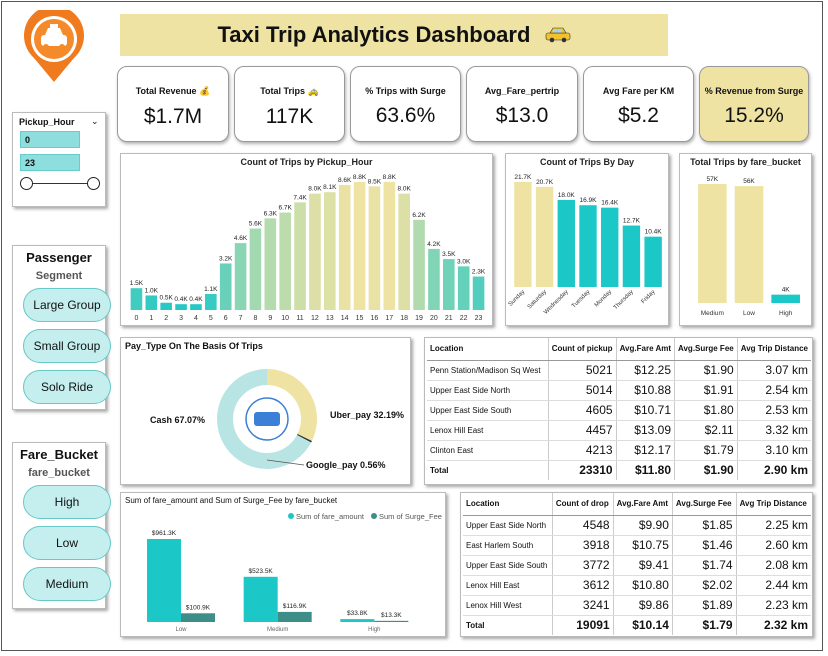 Image resolution: width=828 pixels, height=656 pixels. What do you see at coordinates (619, 430) in the screenshot?
I see `table-row: Lenox Hill East 4457 $13.09 $2.11 3.32 km` at bounding box center [619, 430].